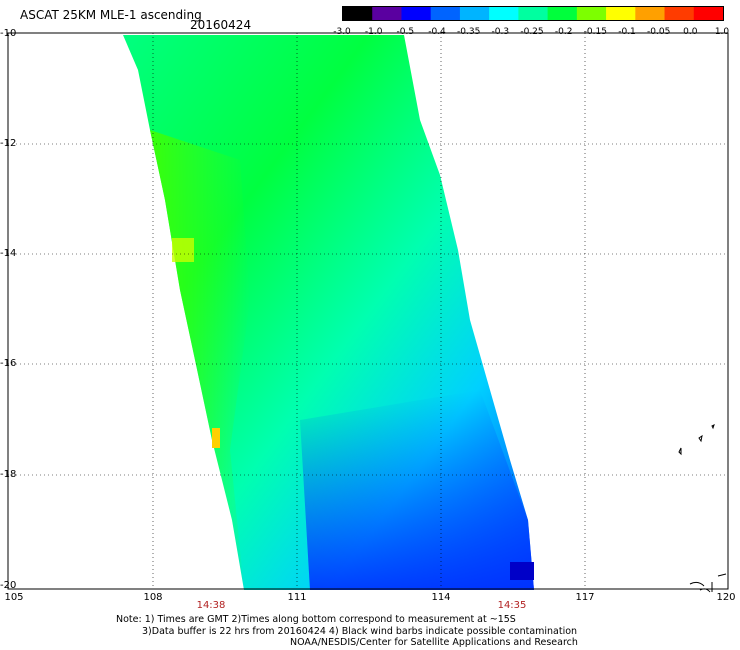 Image resolution: width=740 pixels, height=650 pixels. What do you see at coordinates (690, 32) in the screenshot?
I see `colorbar-label: 0.0` at bounding box center [690, 32].